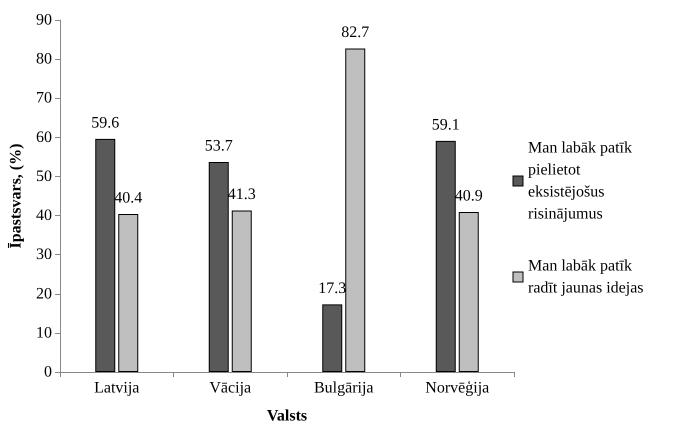  I want to click on x-tick-label: Norvēģija, so click(457, 388).